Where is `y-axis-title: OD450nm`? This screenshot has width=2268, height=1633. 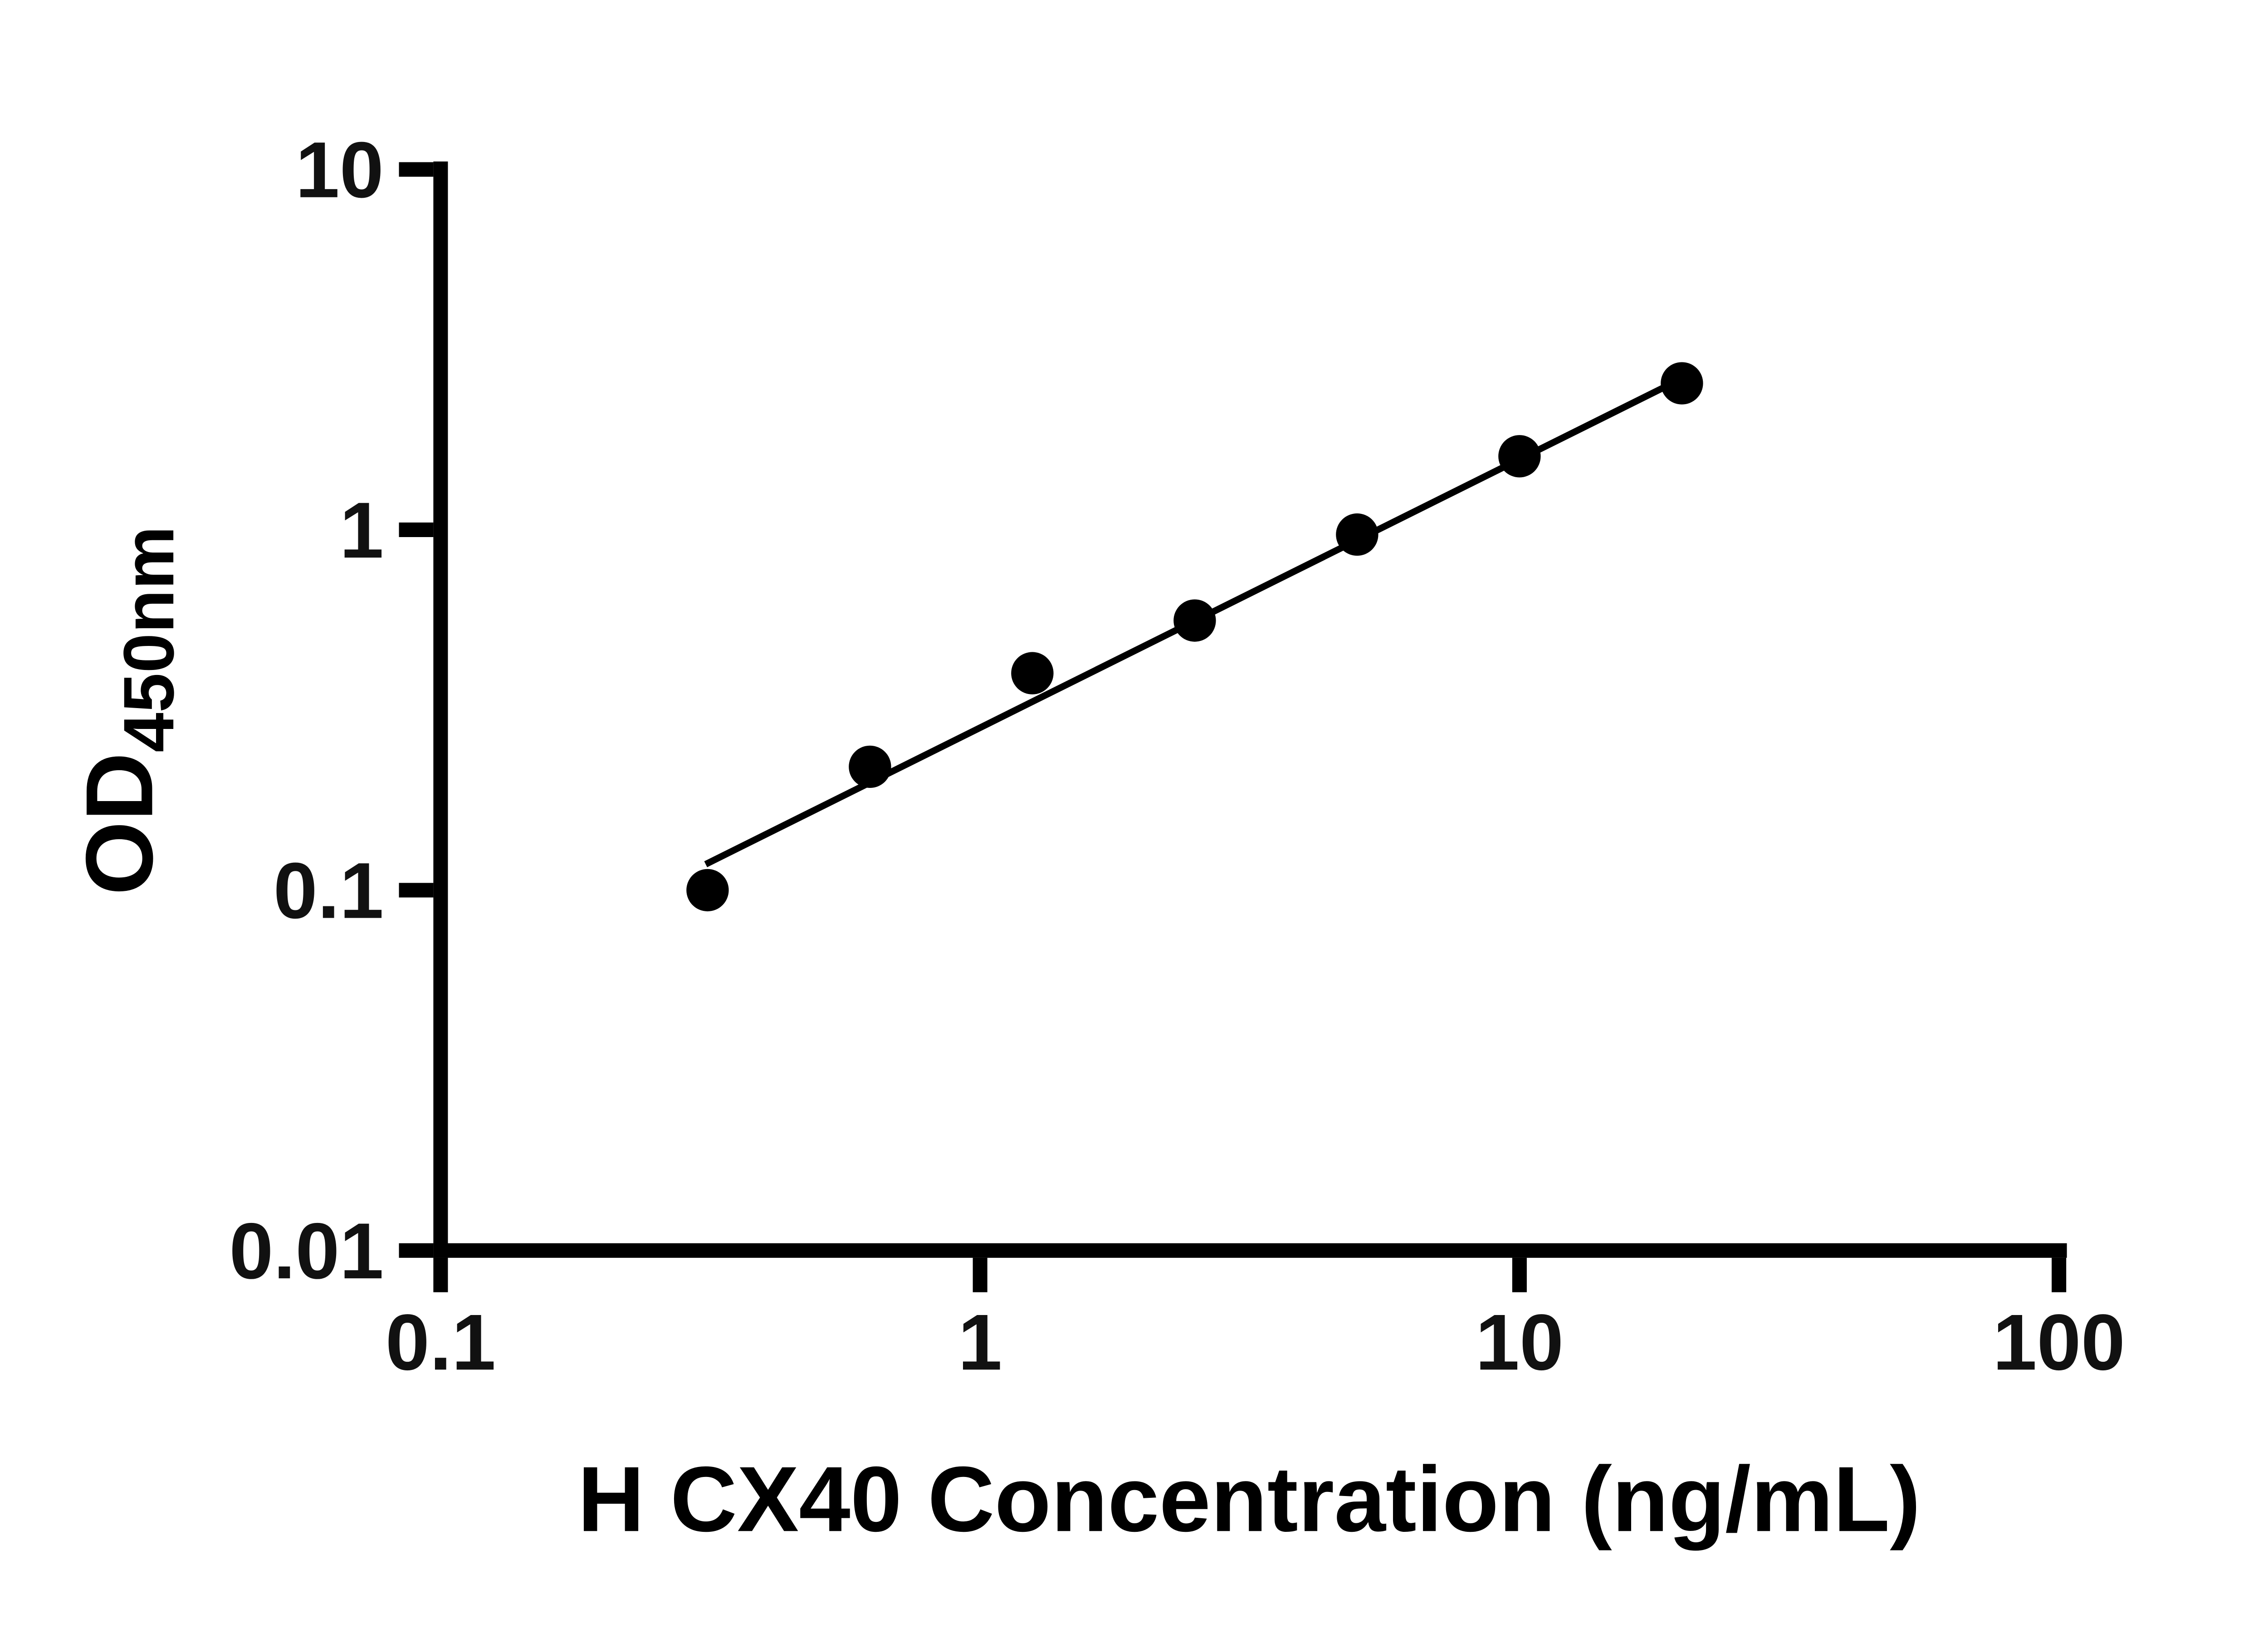 y-axis-title: OD450nm is located at coordinates (128, 710).